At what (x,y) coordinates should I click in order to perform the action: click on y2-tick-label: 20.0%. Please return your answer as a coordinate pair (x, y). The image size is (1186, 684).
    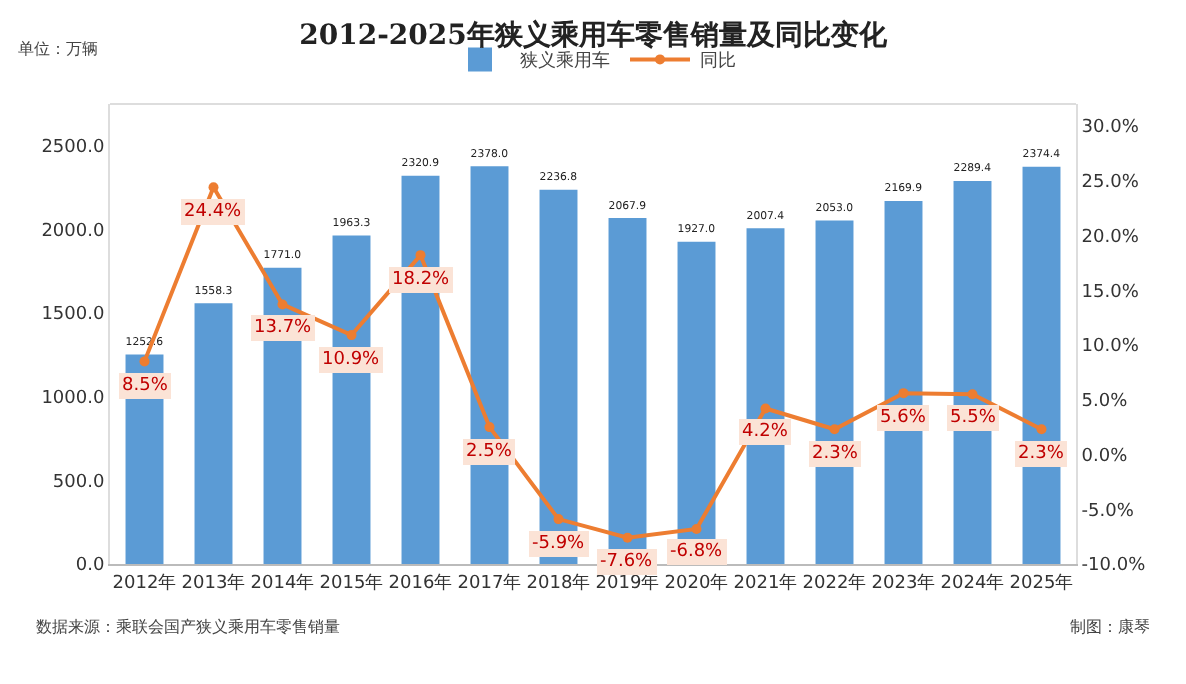
    Looking at the image, I should click on (1110, 237).